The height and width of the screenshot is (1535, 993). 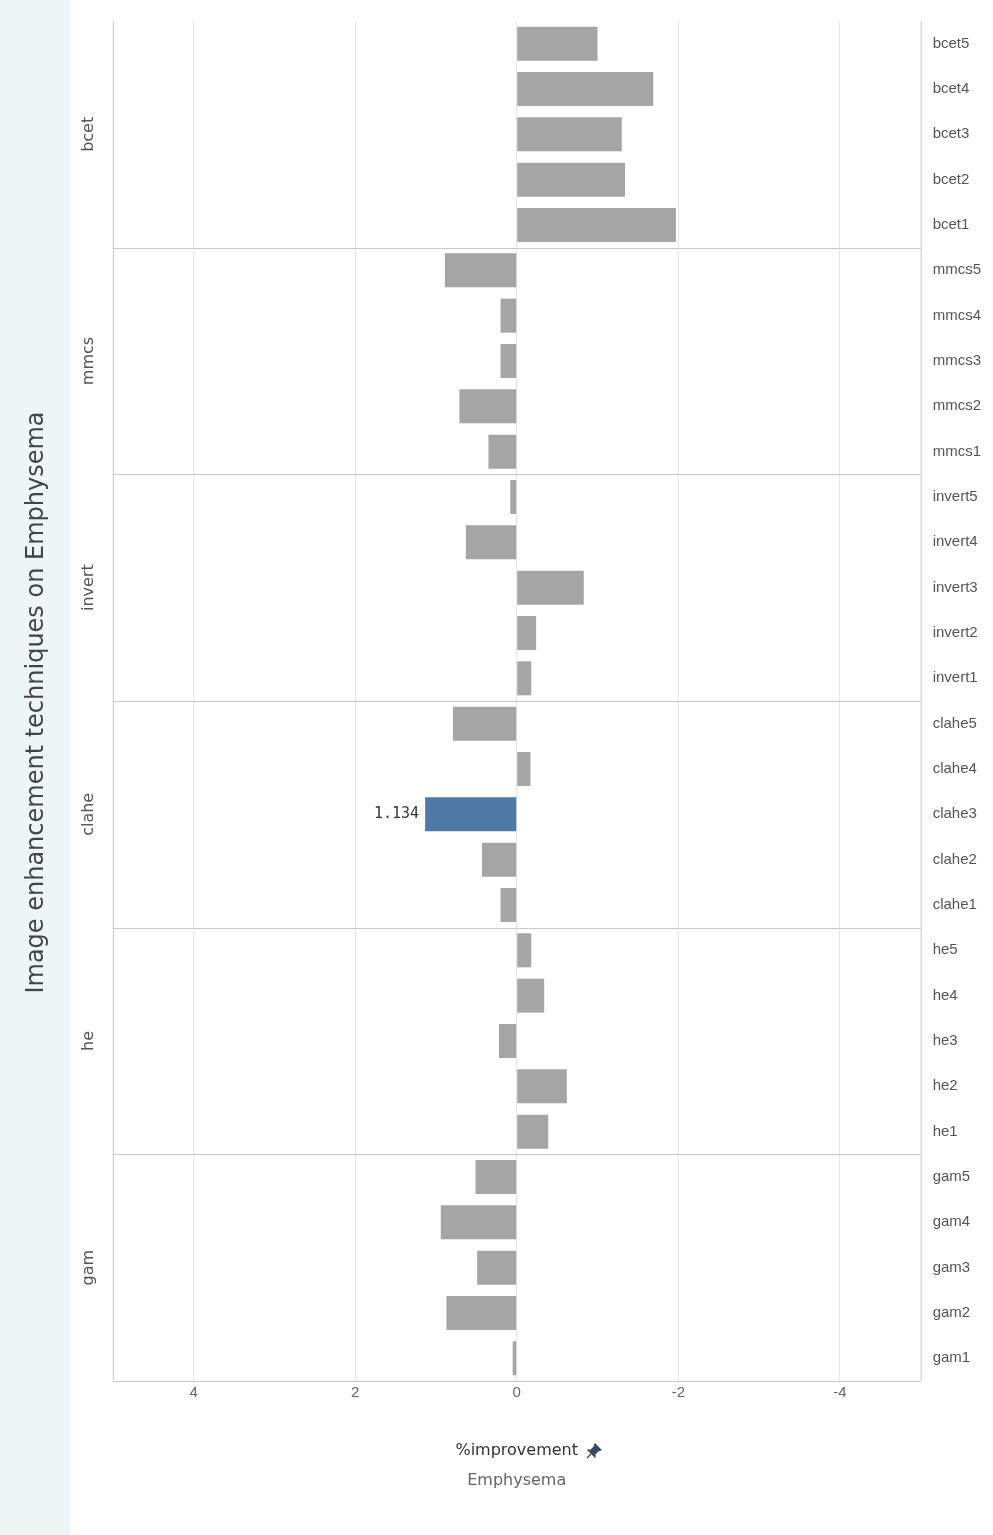 I want to click on text: clahe, so click(x=87, y=814).